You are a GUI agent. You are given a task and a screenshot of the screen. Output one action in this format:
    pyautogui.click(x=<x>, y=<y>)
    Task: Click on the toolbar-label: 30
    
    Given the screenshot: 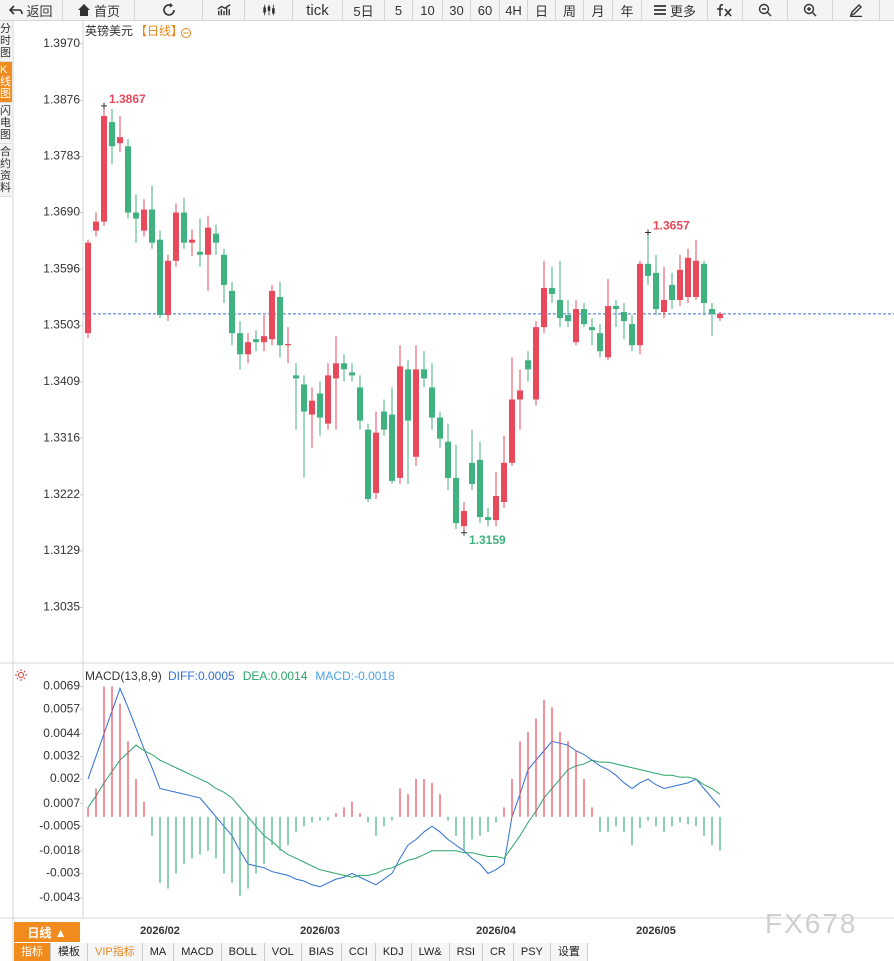 What is the action you would take?
    pyautogui.click(x=456, y=10)
    